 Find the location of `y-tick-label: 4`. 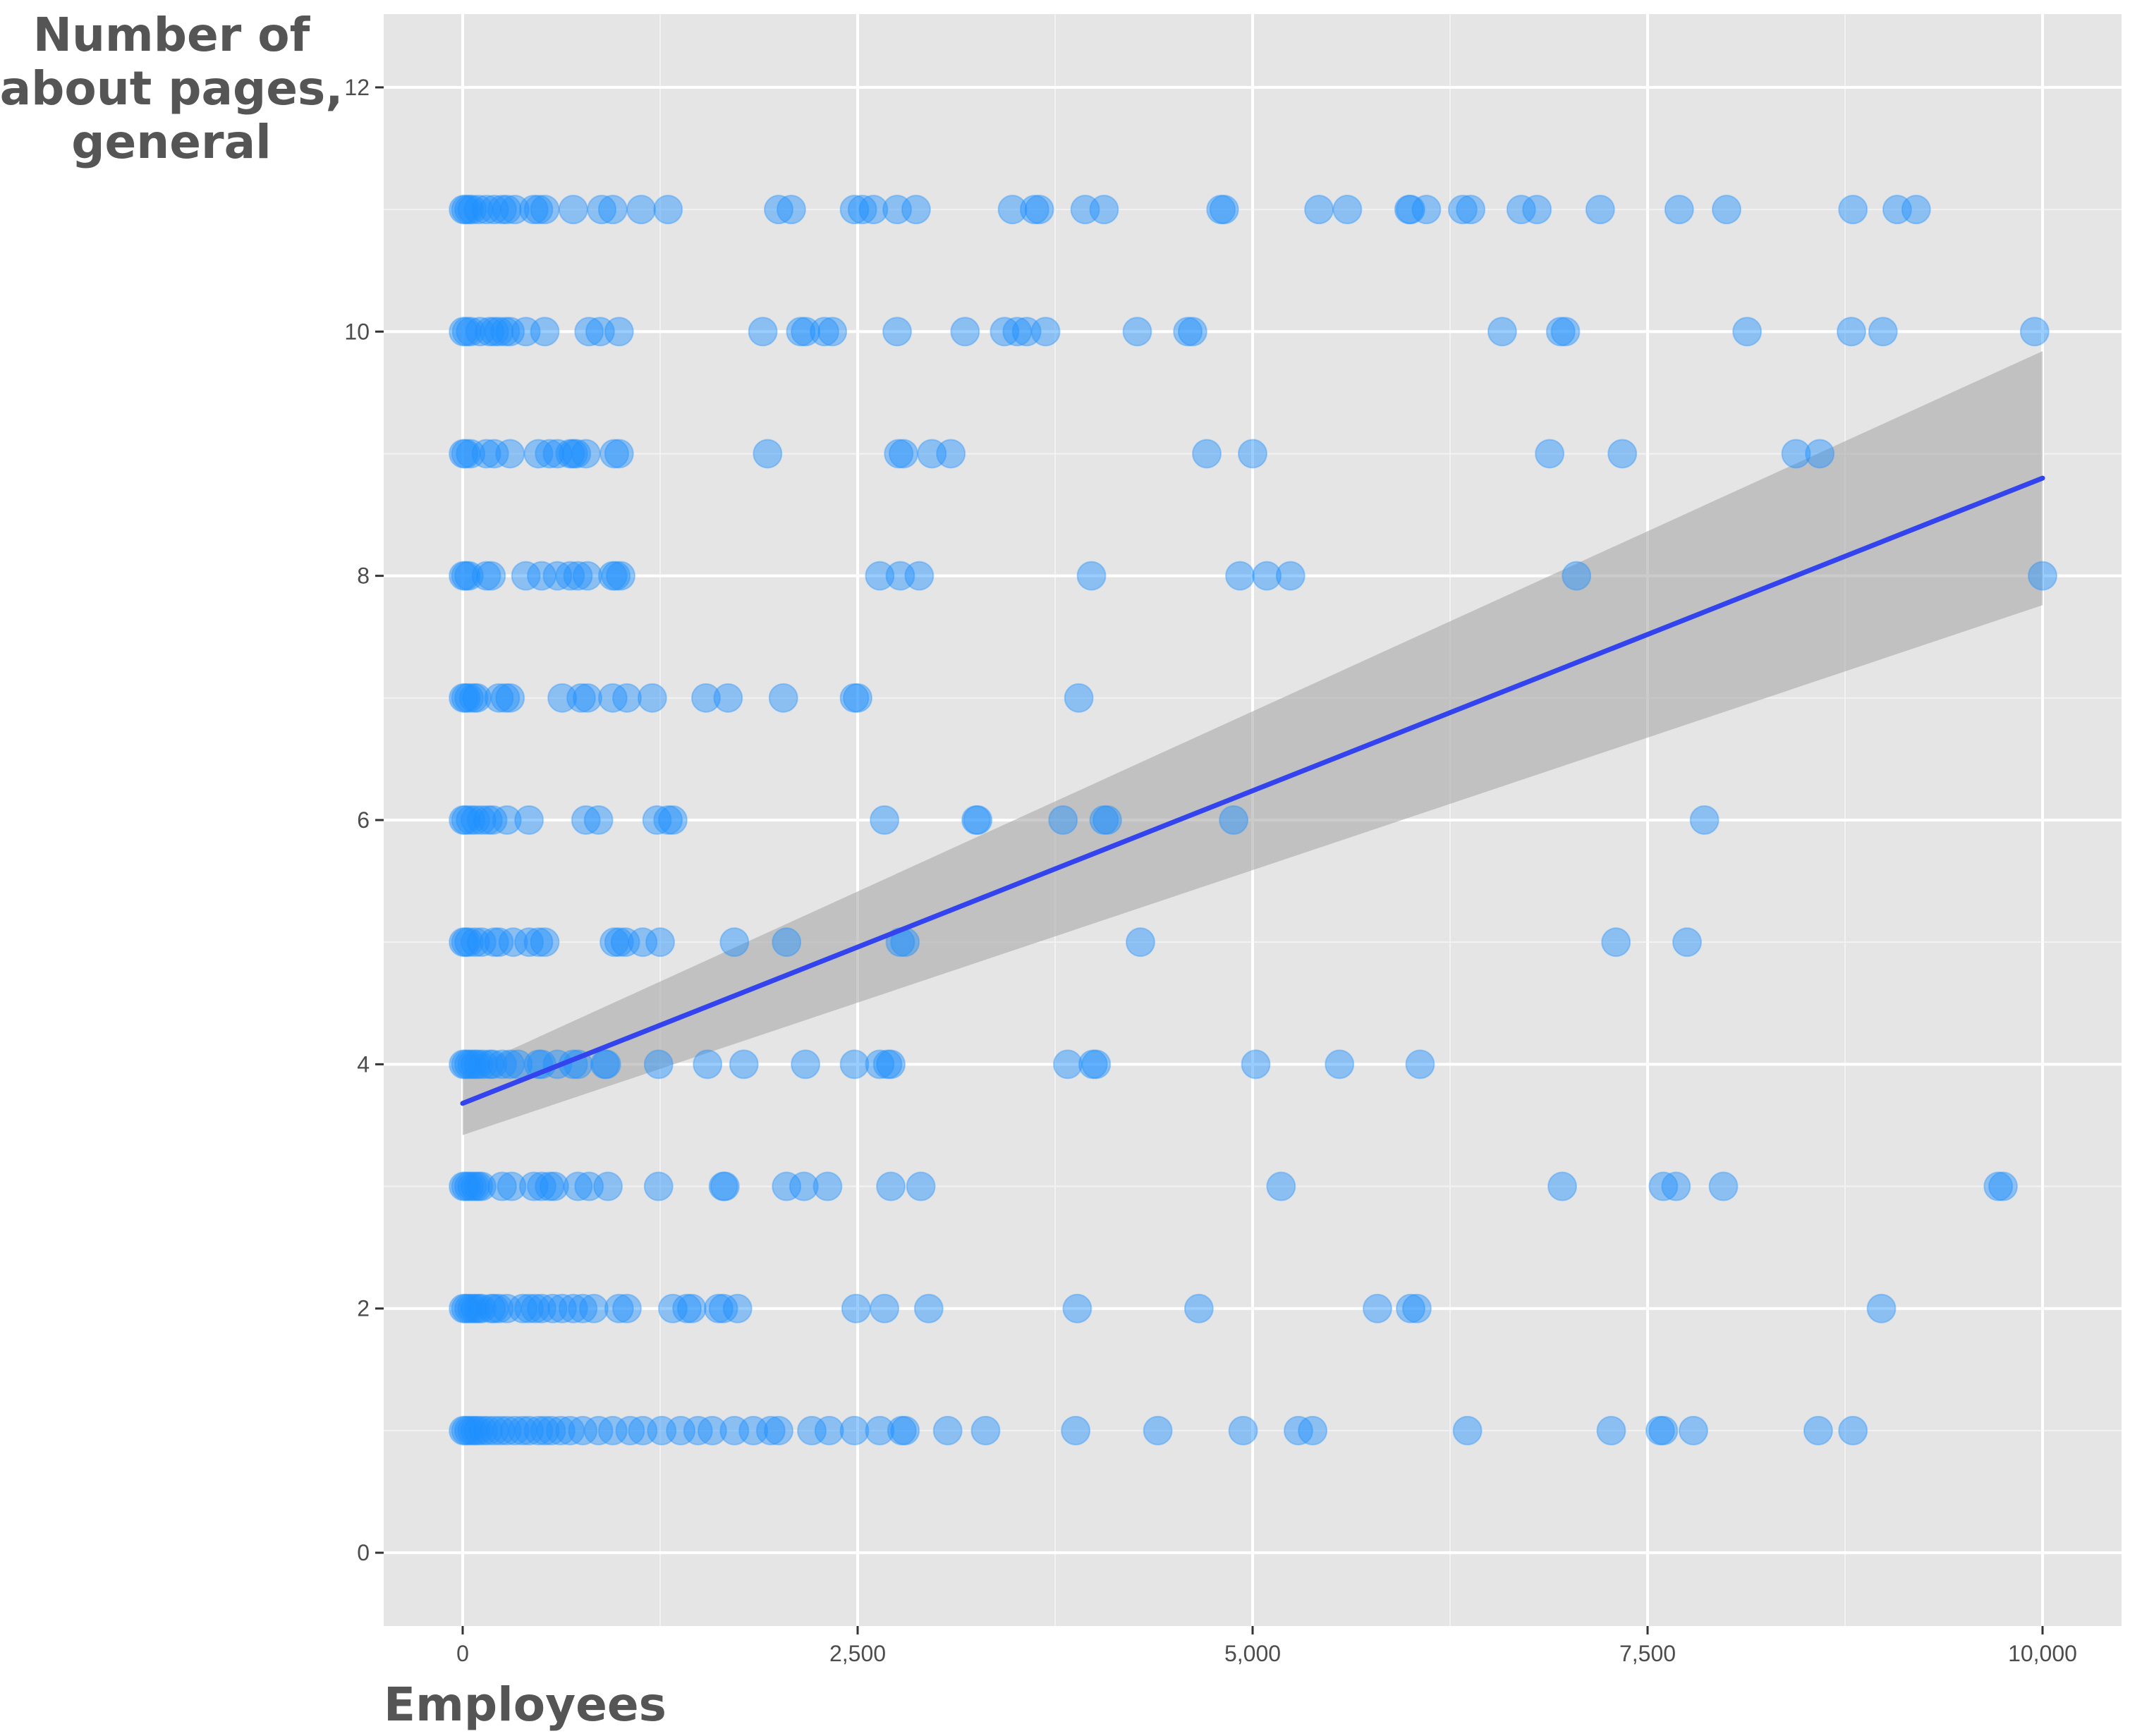

y-tick-label: 4 is located at coordinates (363, 1064).